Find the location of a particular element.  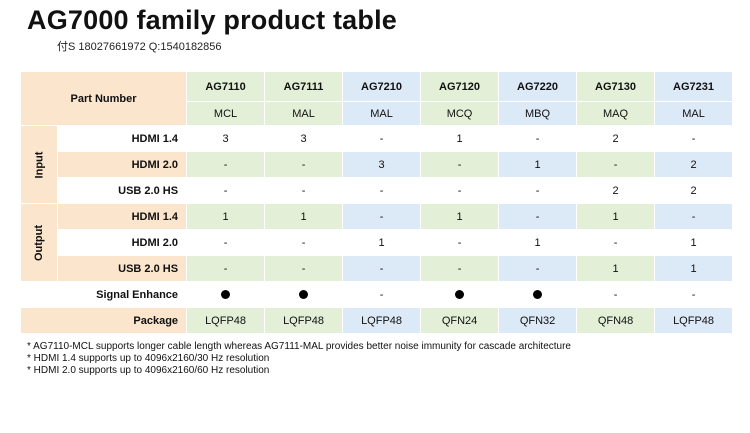

row-label-package: Package is located at coordinates (104, 321).